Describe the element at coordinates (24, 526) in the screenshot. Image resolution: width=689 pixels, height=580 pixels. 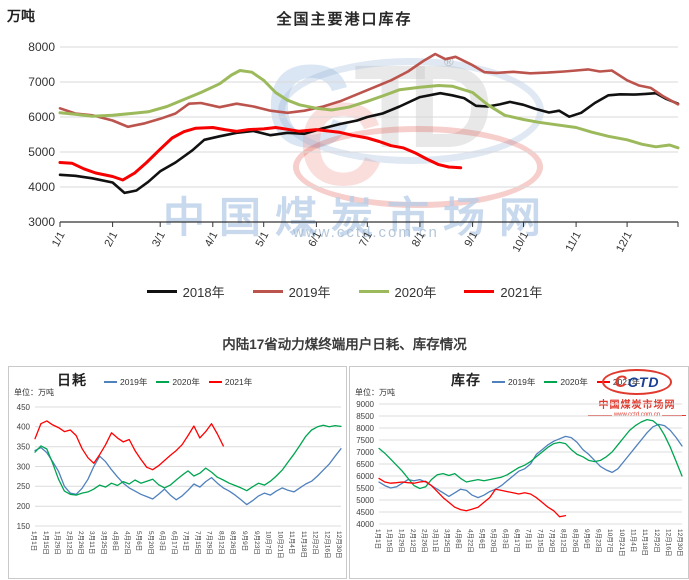
I see `y-tick-label: 150` at that location.